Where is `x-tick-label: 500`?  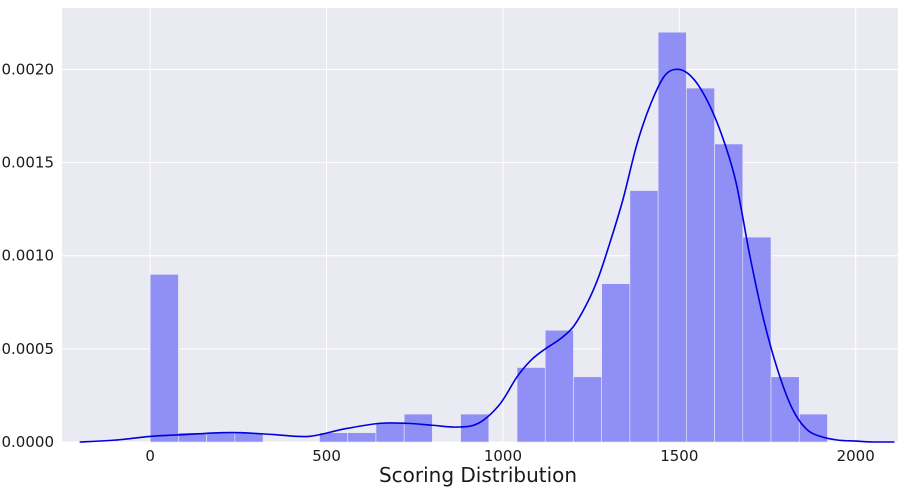 x-tick-label: 500 is located at coordinates (326, 456).